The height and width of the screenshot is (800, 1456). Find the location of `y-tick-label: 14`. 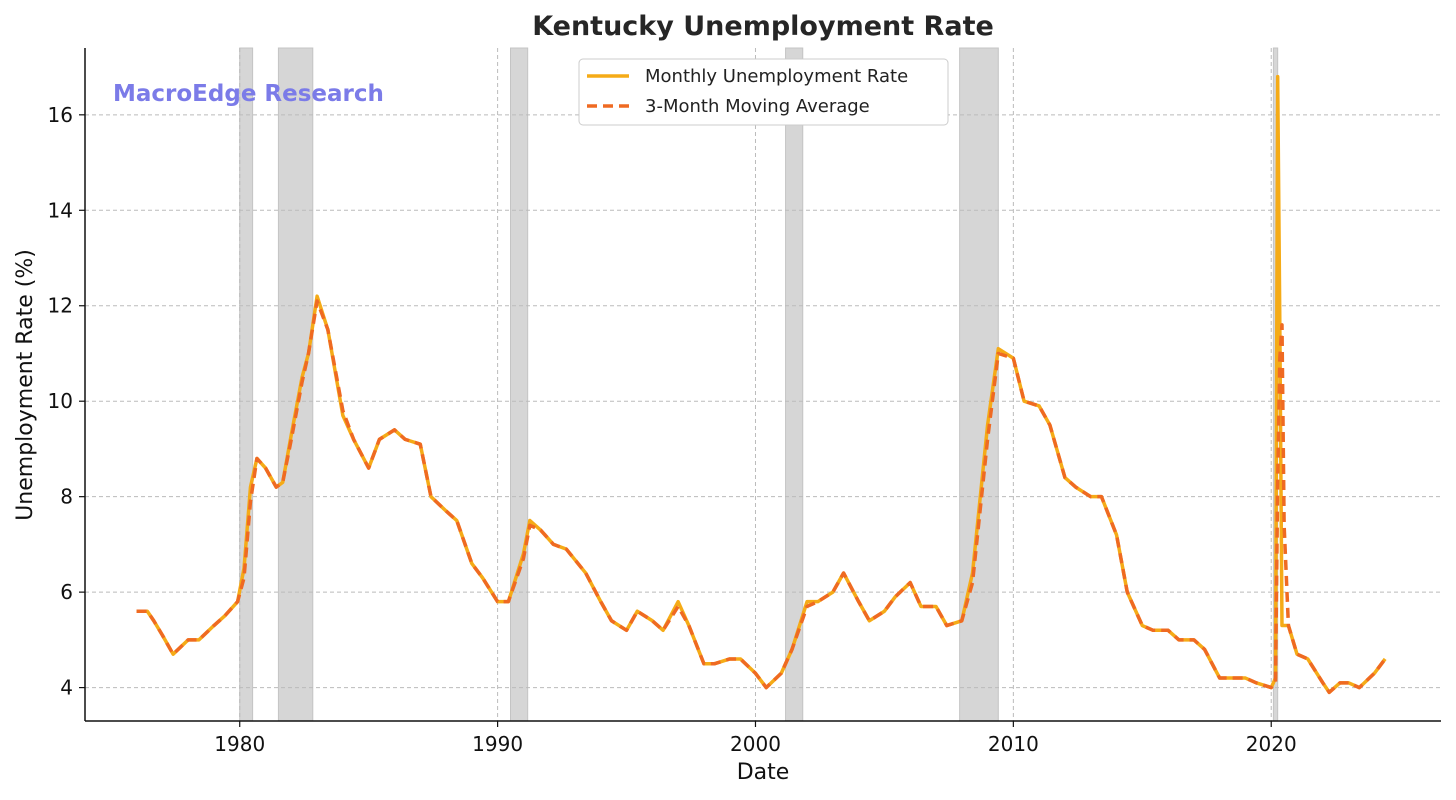

y-tick-label: 14 is located at coordinates (60, 210).